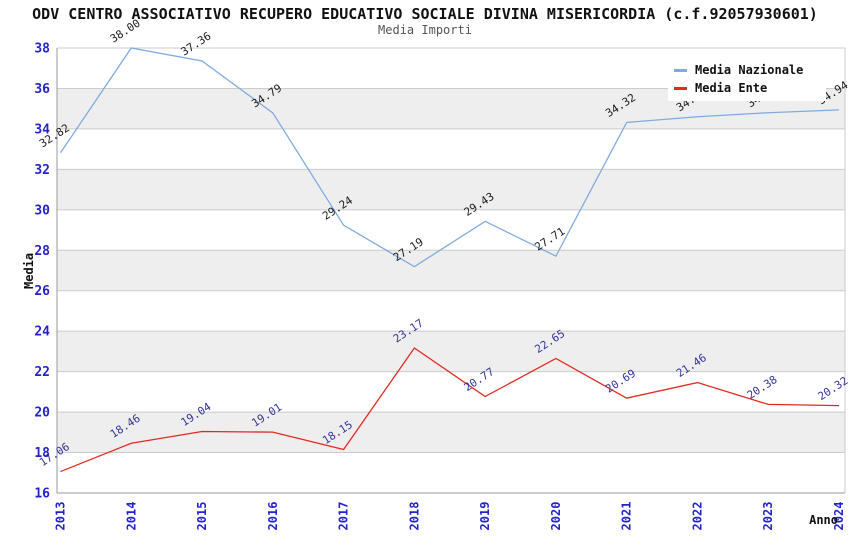 This screenshot has width=850, height=550. I want to click on x-axis-tick-label: 2015, so click(202, 516).